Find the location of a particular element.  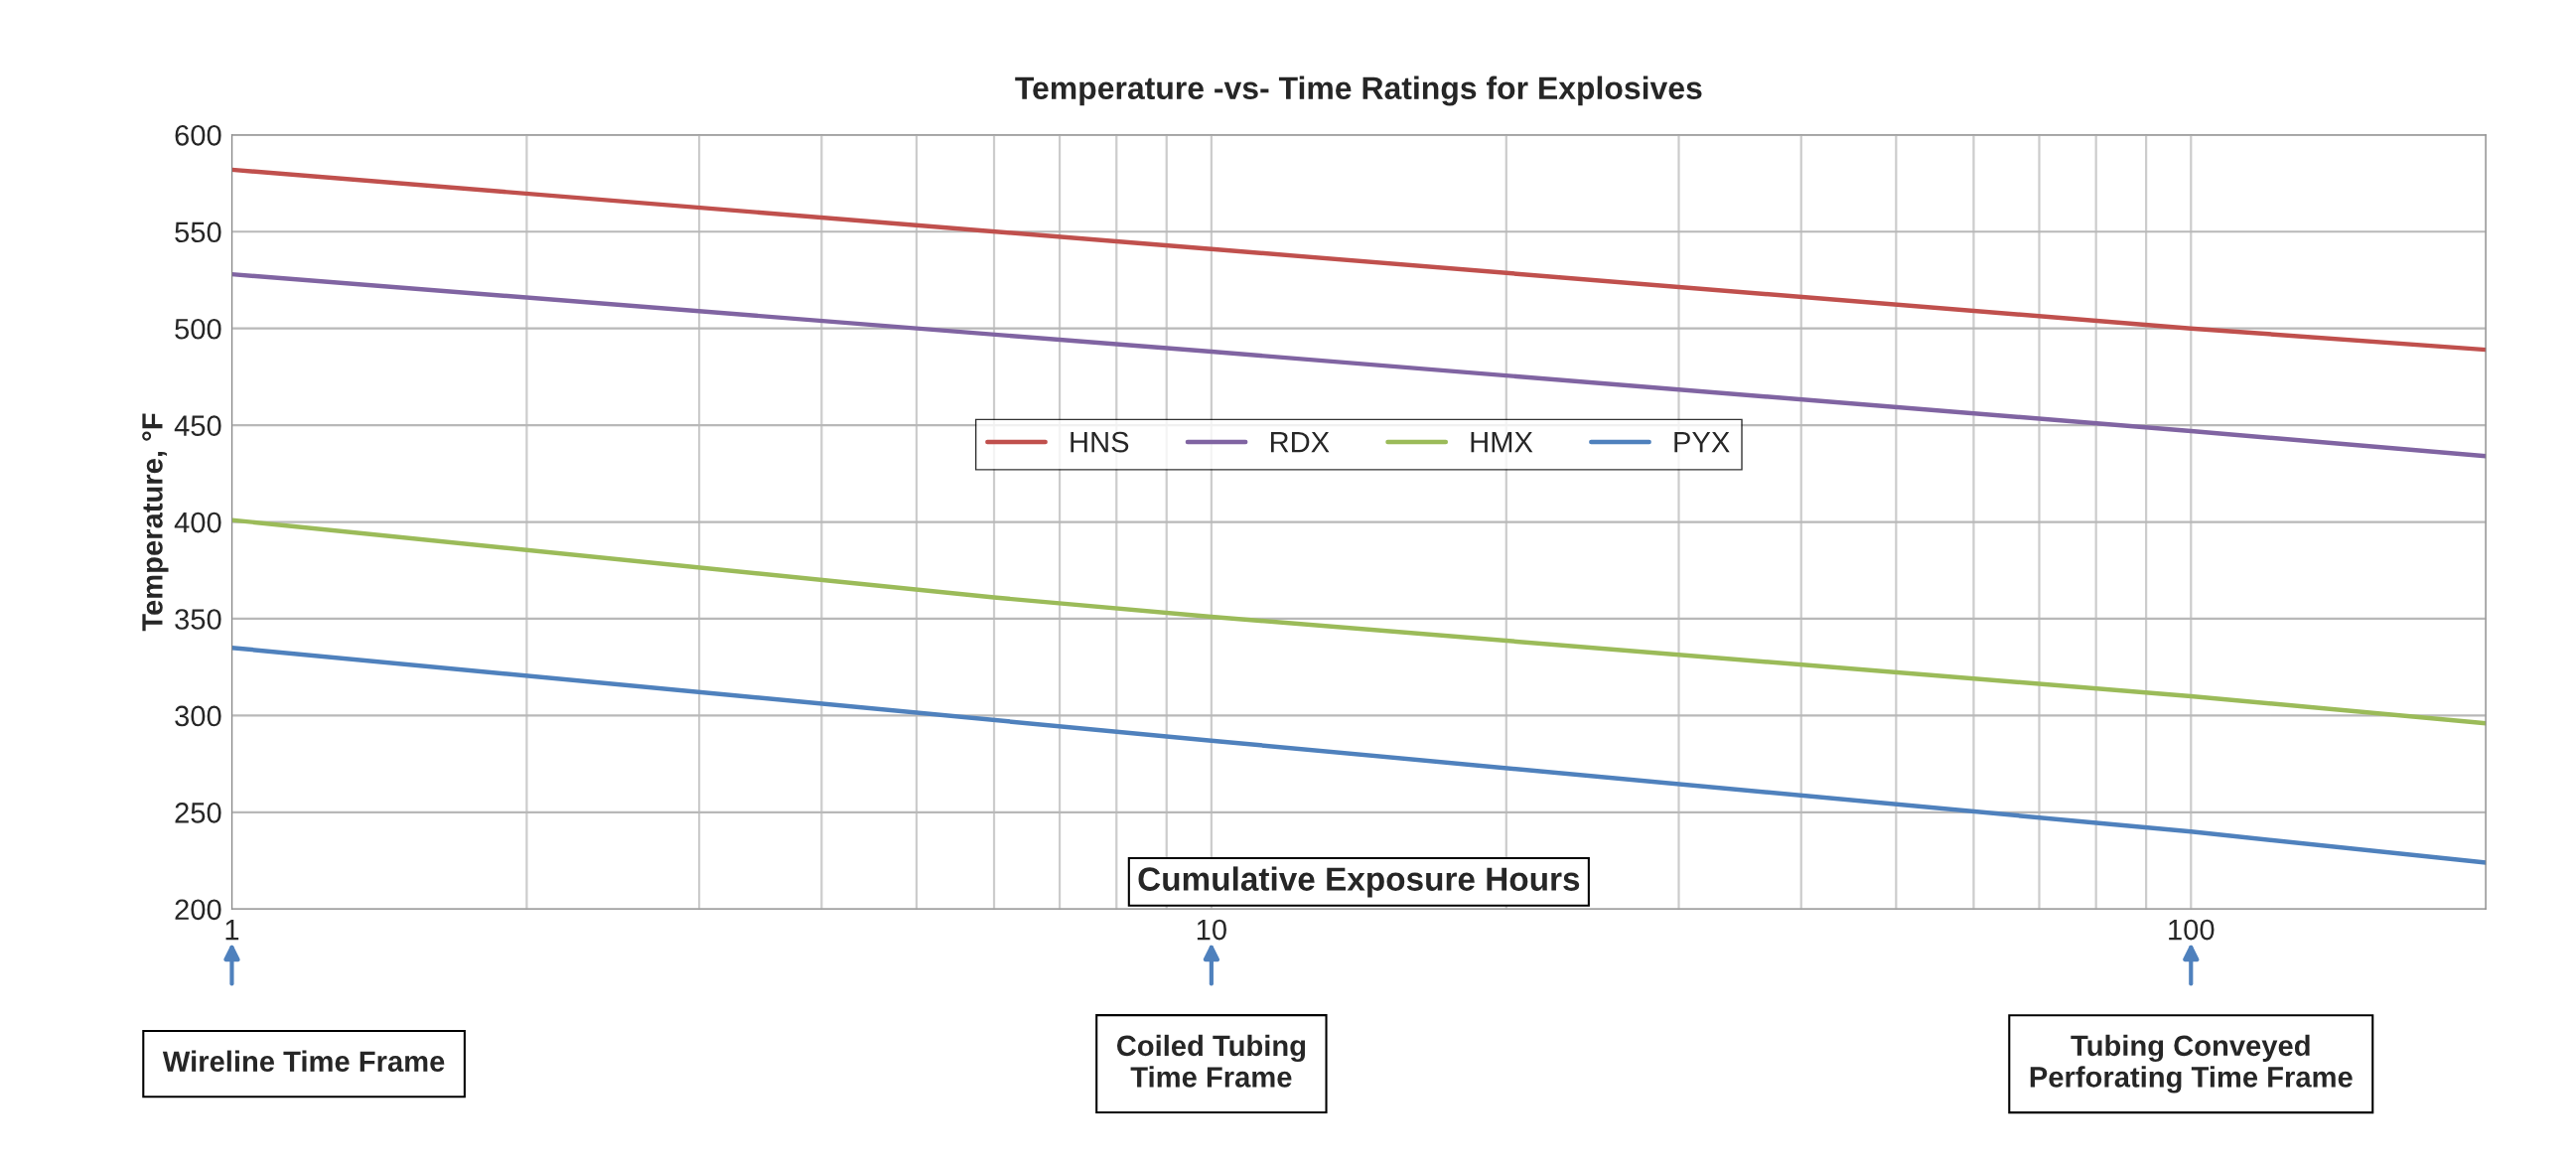

x-tick-label: 100 is located at coordinates (2192, 930).